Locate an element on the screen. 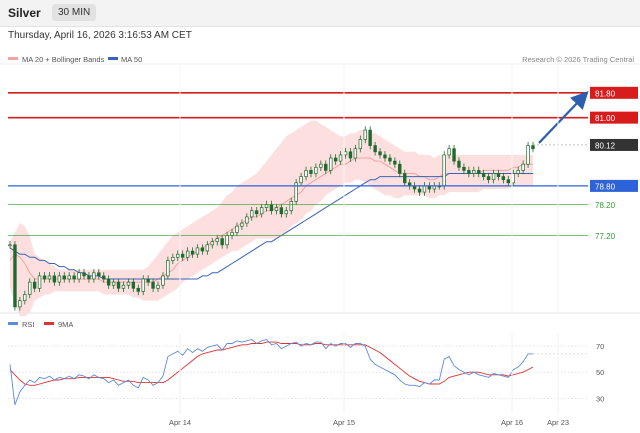  ma20-legend-label: MA 20 + Bollinger Bands is located at coordinates (63, 59).